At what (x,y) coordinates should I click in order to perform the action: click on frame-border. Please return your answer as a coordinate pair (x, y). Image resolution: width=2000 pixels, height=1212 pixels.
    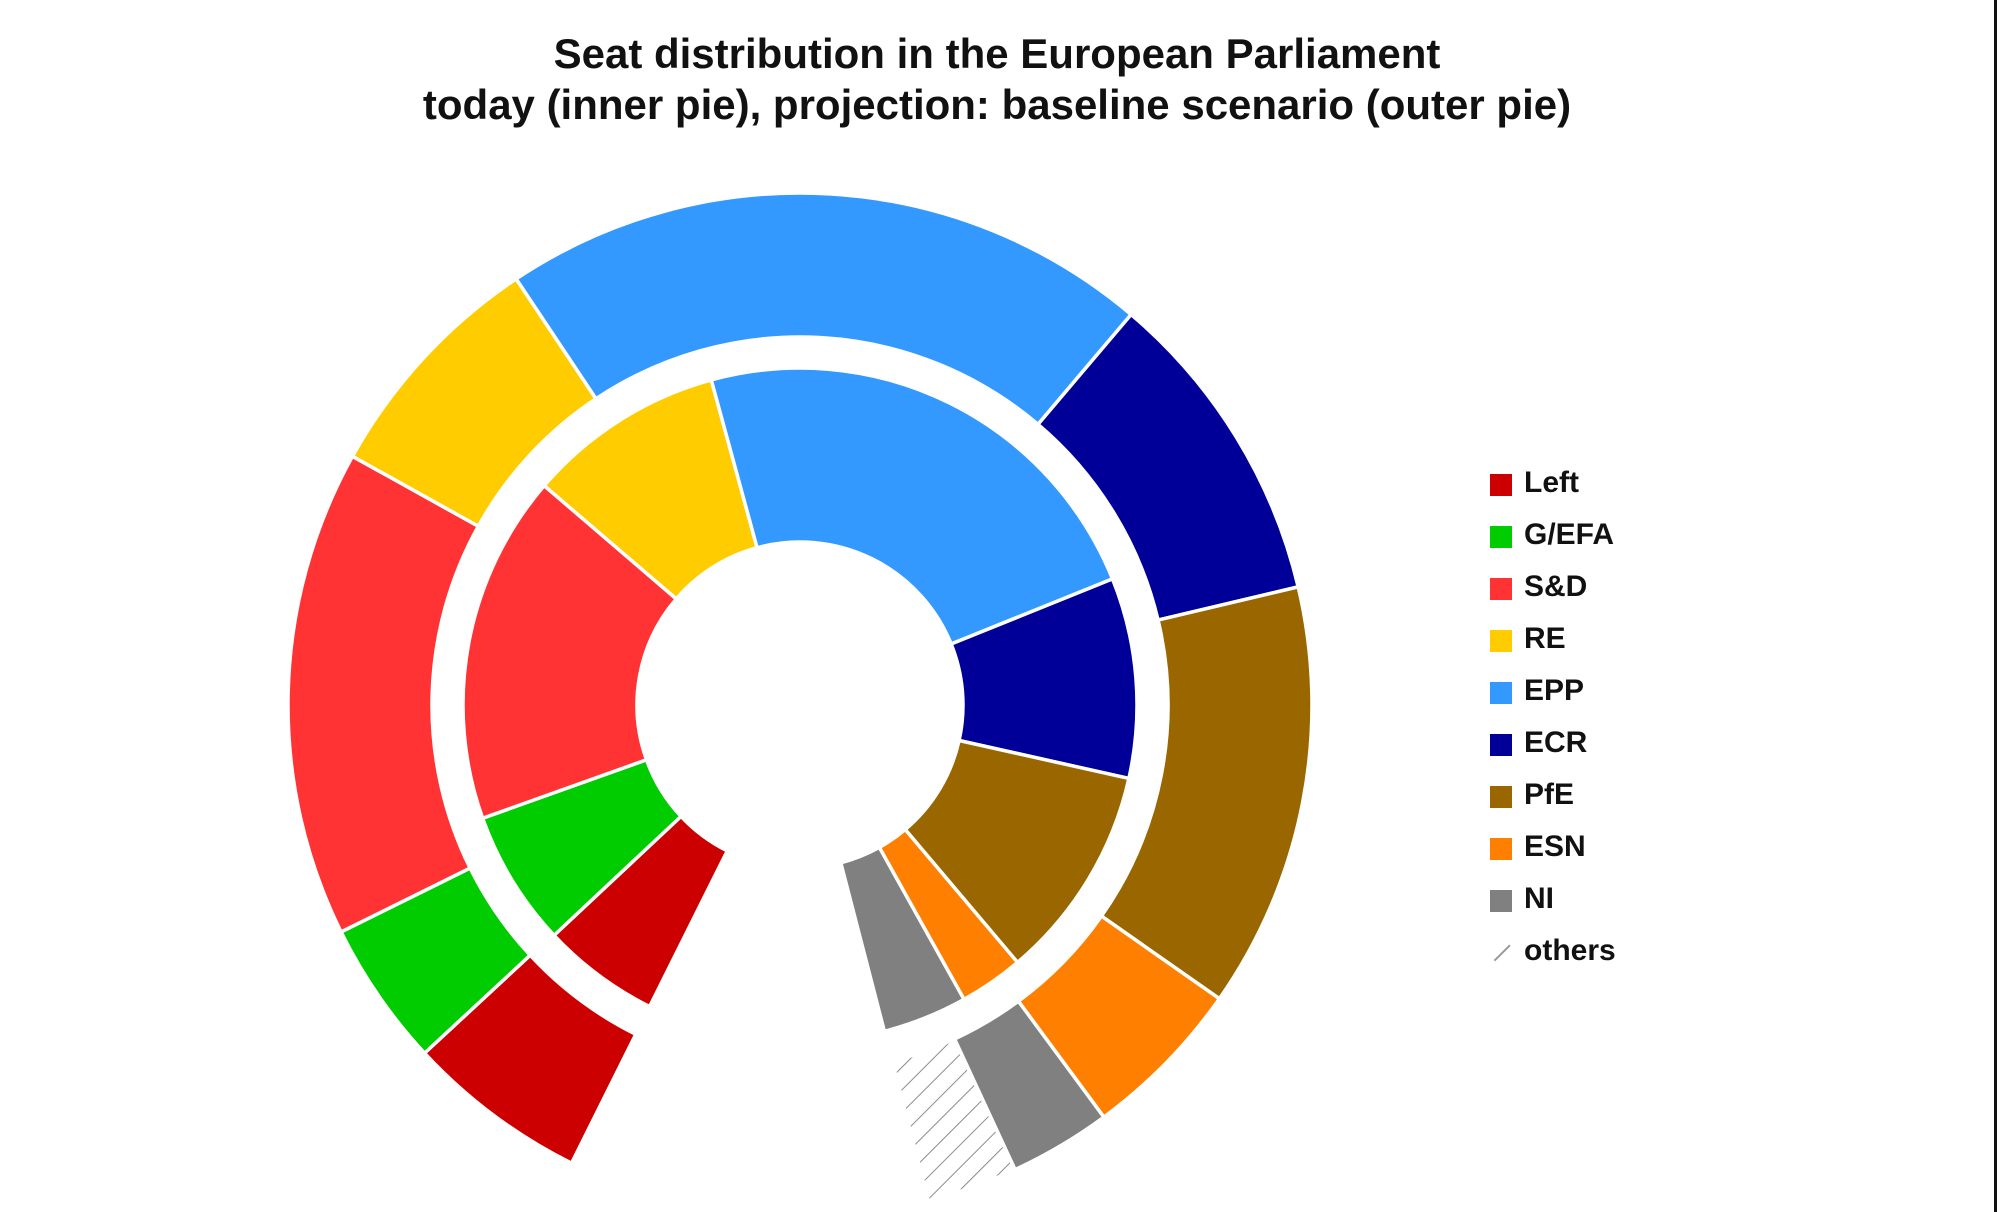
    Looking at the image, I should click on (1995, 606).